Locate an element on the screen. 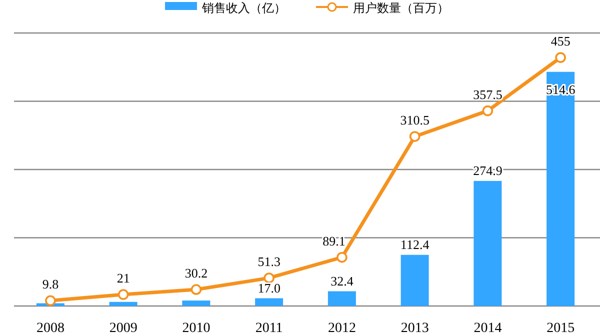 This screenshot has height=336, width=600. x-tick-label: 2013 is located at coordinates (414, 328).